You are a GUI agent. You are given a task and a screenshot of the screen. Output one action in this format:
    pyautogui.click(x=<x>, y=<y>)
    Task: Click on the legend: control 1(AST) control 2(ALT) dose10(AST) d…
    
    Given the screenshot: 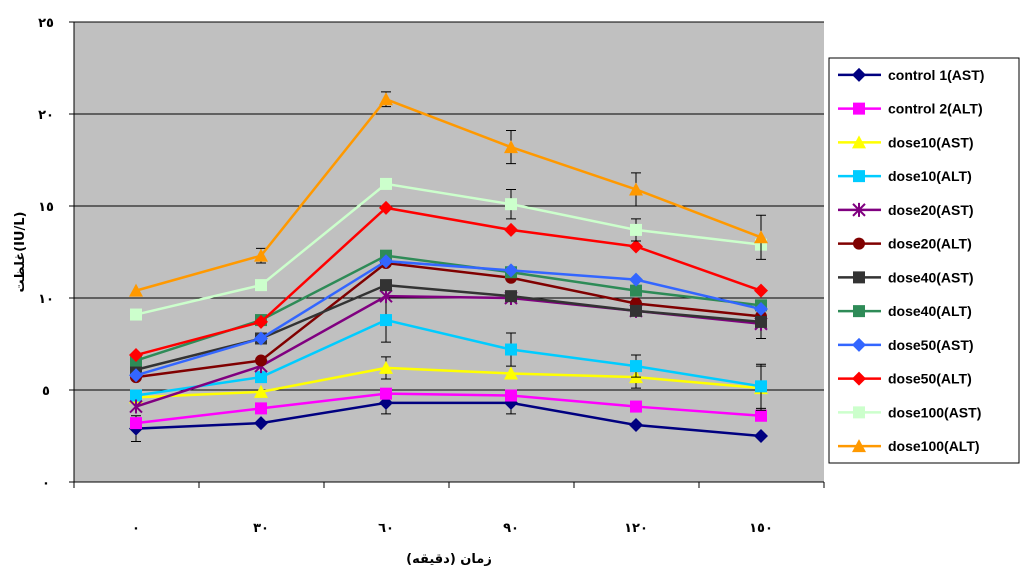 What is the action you would take?
    pyautogui.click(x=924, y=260)
    